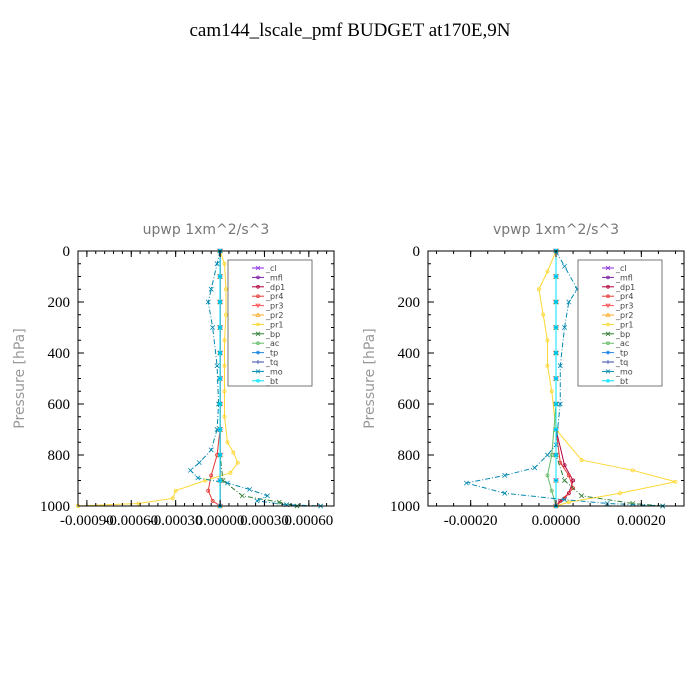  Describe the element at coordinates (624, 371) in the screenshot. I see `legend-label: _mo` at that location.